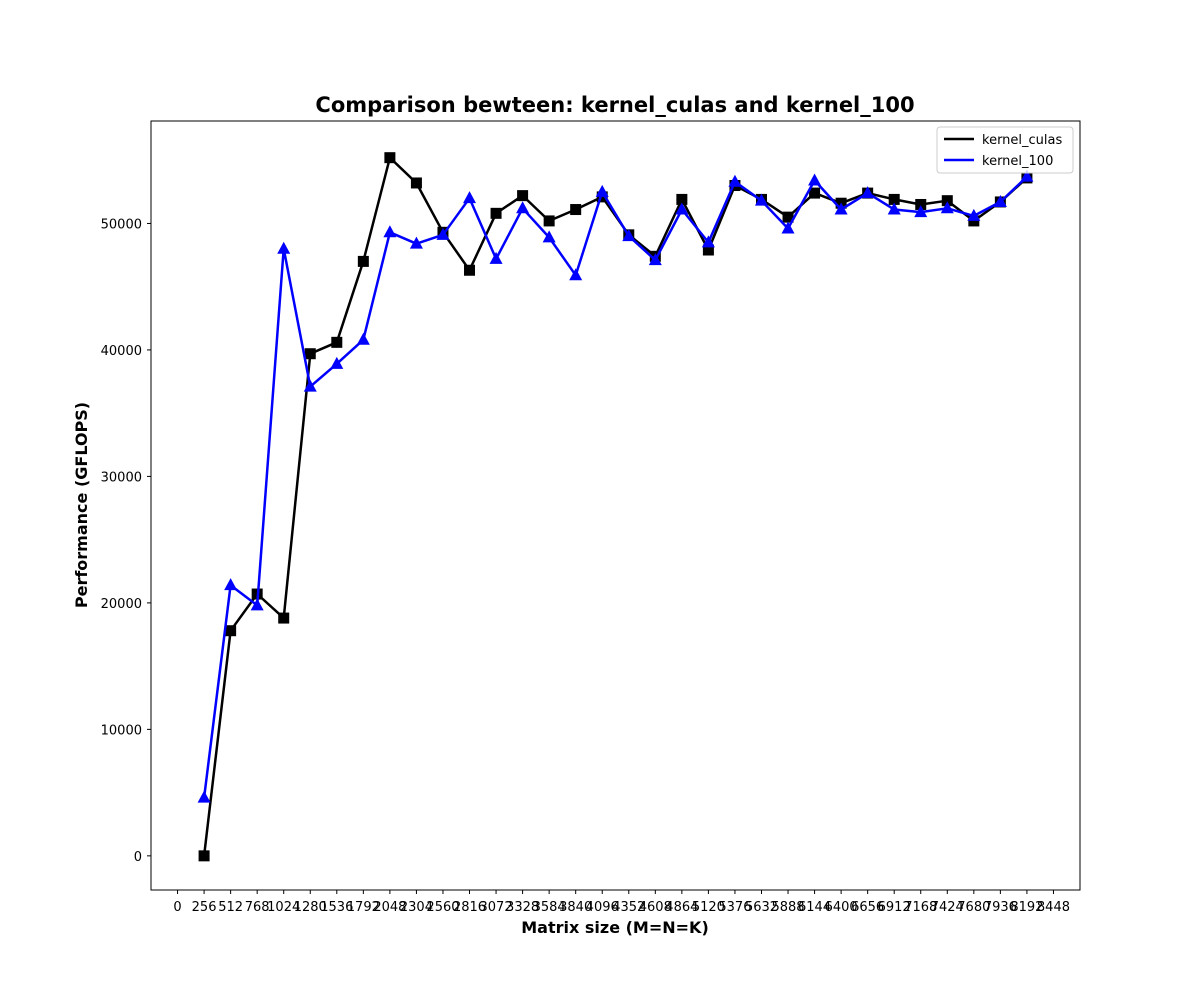 The width and height of the screenshot is (1200, 1000). What do you see at coordinates (121, 224) in the screenshot?
I see `y-tick-label: 50000` at bounding box center [121, 224].